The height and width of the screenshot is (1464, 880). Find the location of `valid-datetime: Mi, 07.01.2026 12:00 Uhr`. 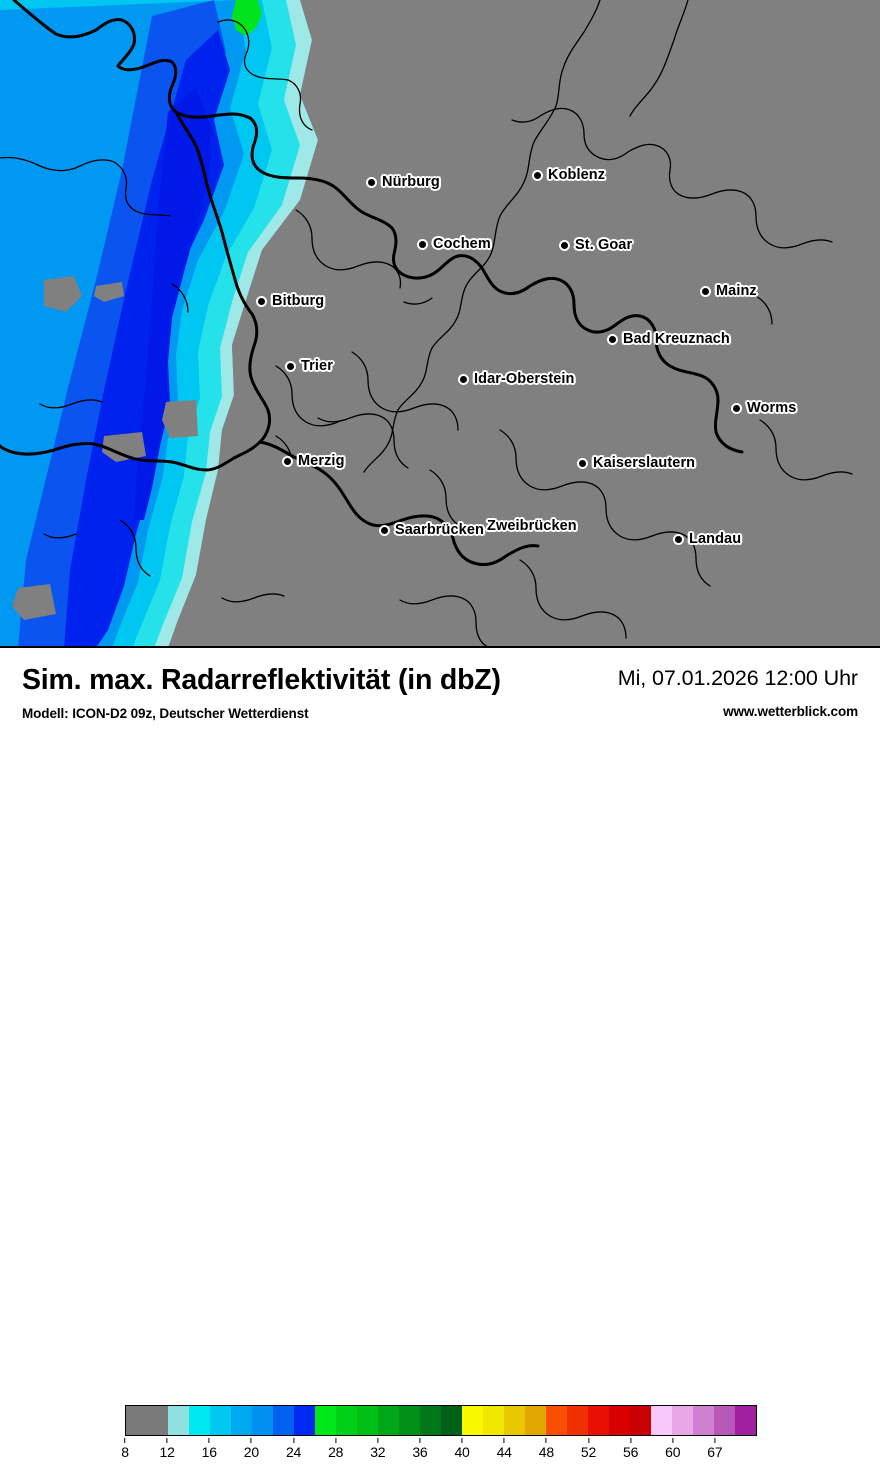

valid-datetime: Mi, 07.01.2026 12:00 Uhr is located at coordinates (737, 678).